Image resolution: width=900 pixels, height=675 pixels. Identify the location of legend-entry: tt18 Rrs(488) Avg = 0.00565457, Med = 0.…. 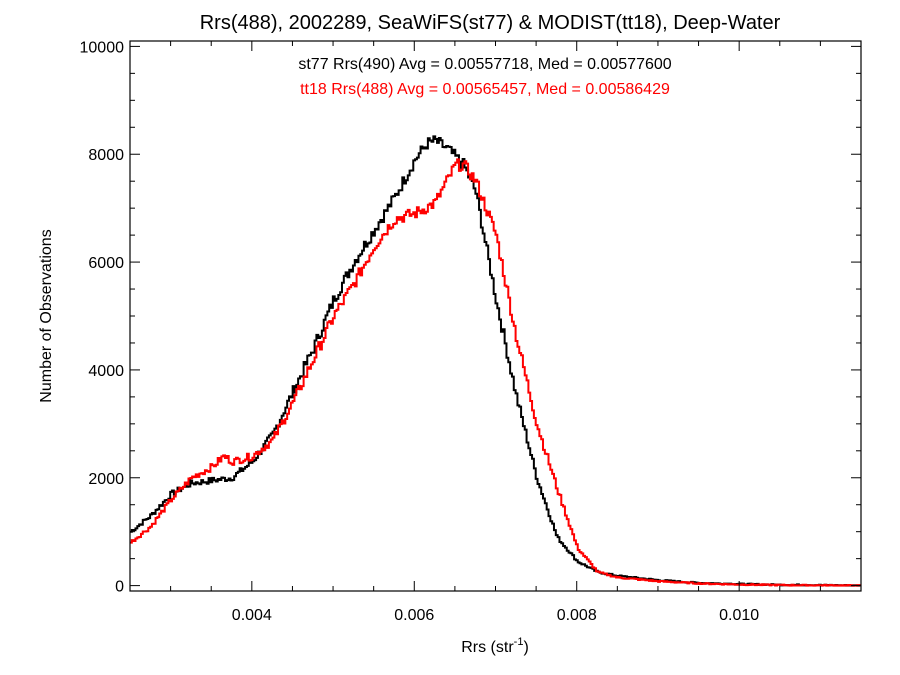
(485, 89).